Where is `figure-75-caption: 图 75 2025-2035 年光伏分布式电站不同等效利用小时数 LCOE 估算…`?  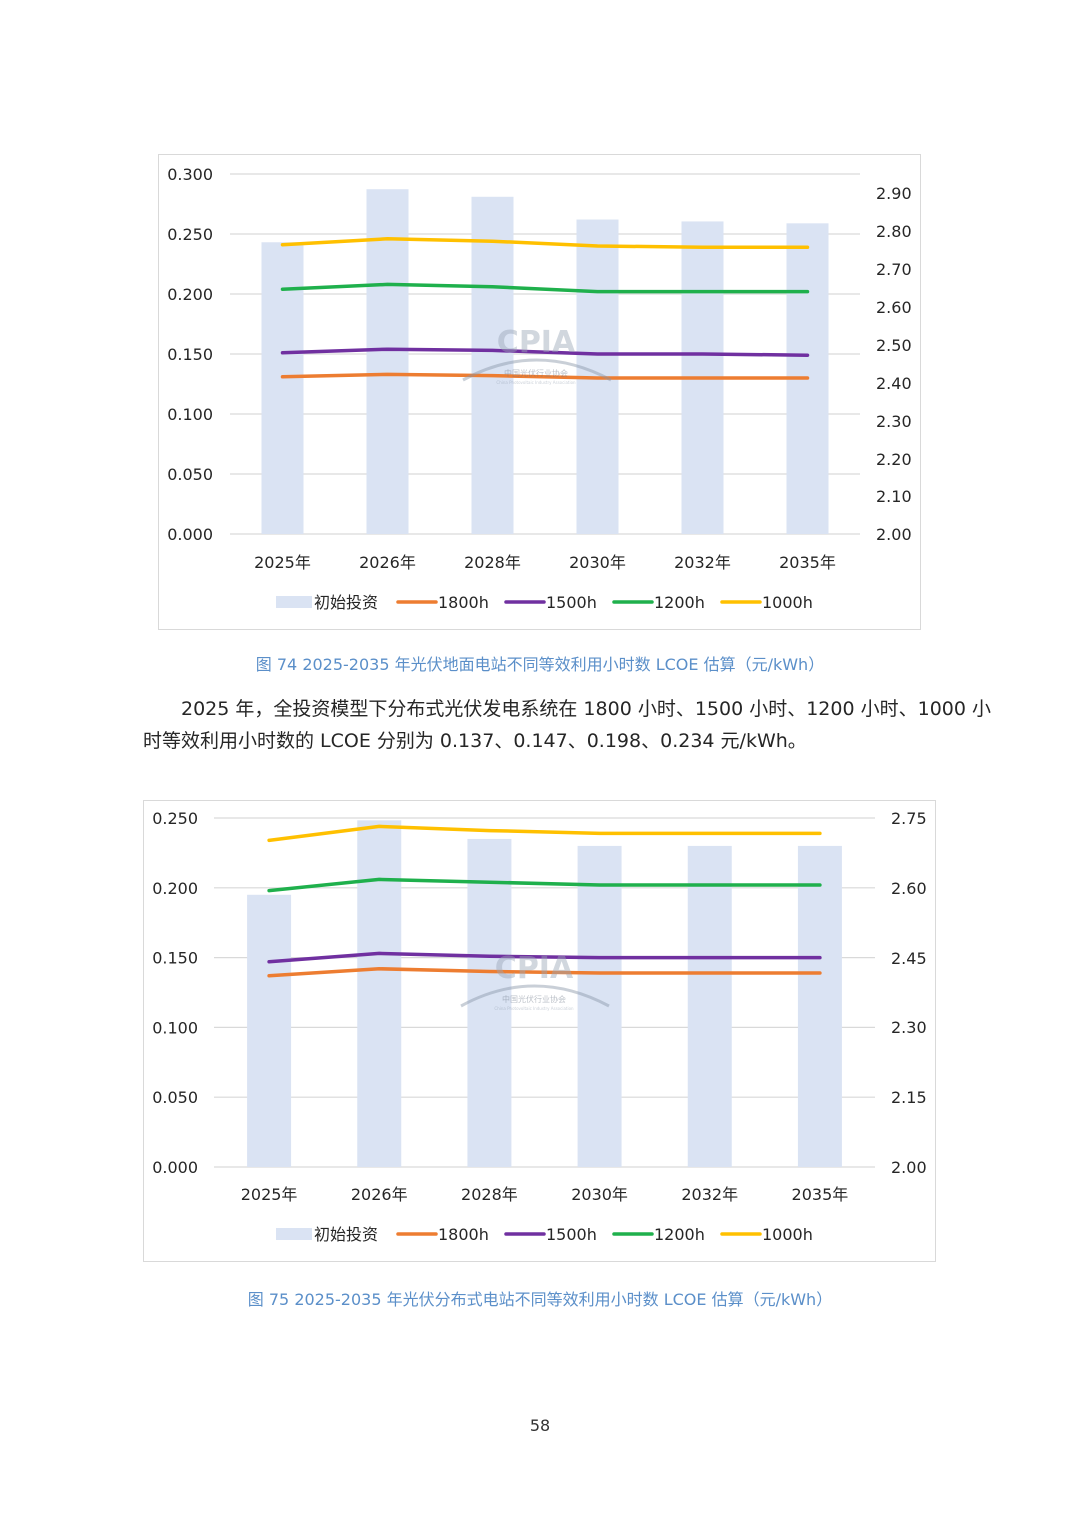 figure-75-caption: 图 75 2025-2035 年光伏分布式电站不同等效利用小时数 LCOE 估算… is located at coordinates (540, 1299).